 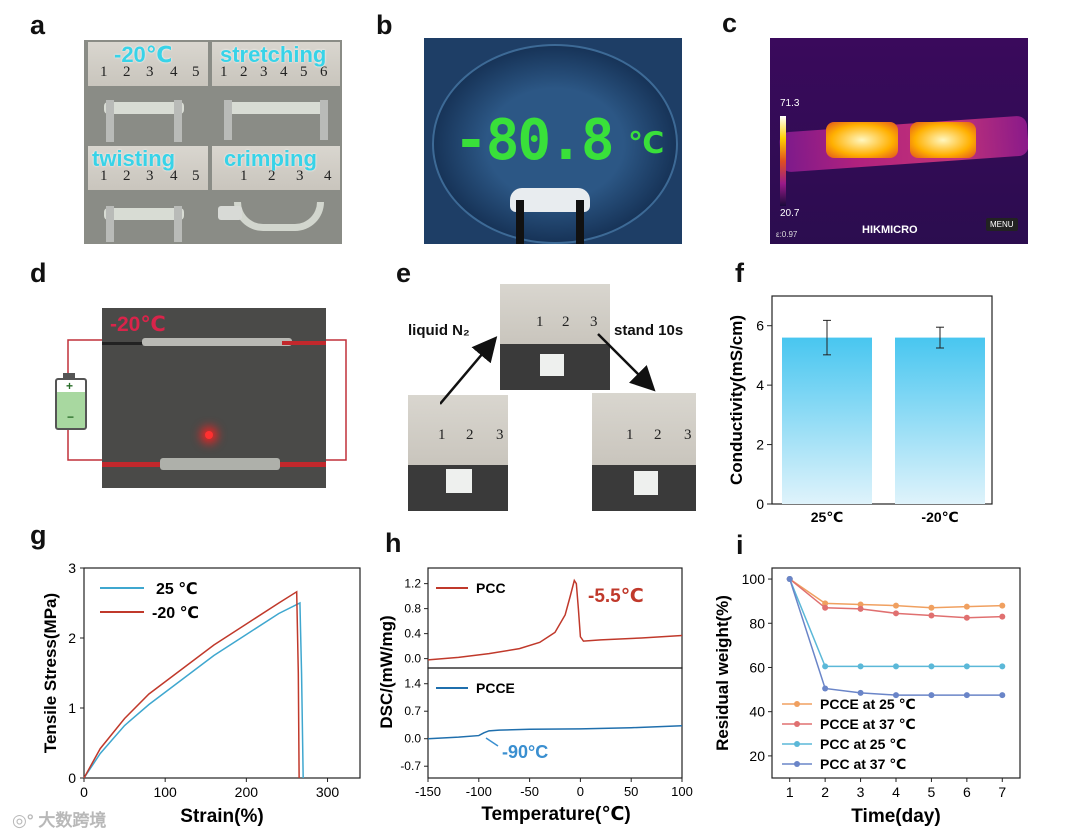 What do you see at coordinates (754, 579) in the screenshot?
I see `y-tick-label: 100` at bounding box center [754, 579].